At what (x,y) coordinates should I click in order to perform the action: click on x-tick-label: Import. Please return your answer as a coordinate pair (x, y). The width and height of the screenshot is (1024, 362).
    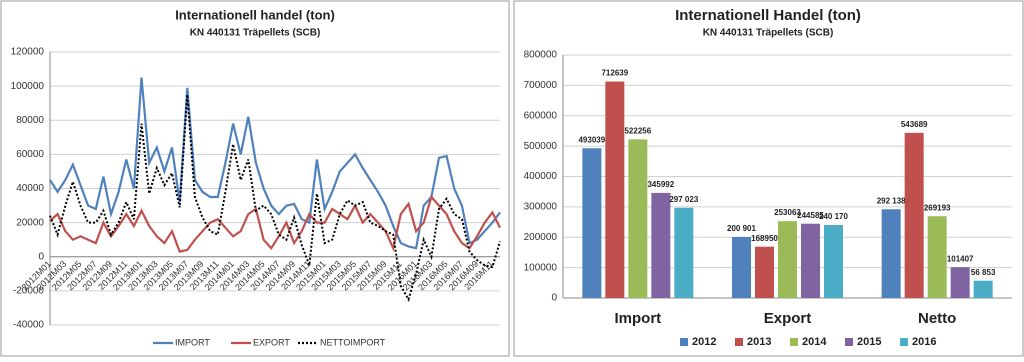
    Looking at the image, I should click on (637, 318).